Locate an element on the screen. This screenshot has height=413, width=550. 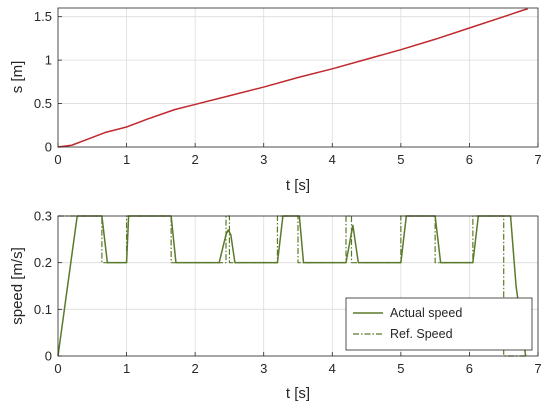
legend: Actual speed Ref. Speed is located at coordinates (439, 324).